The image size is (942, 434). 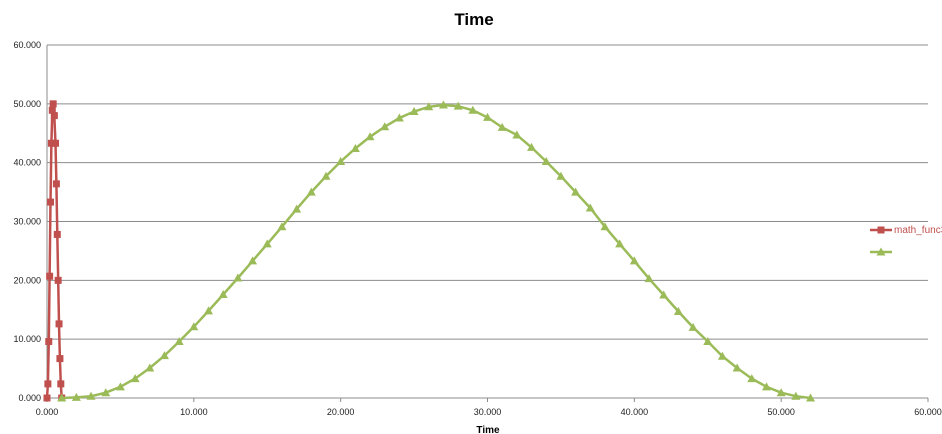 What do you see at coordinates (27, 104) in the screenshot?
I see `y-tick-label: 50.000` at bounding box center [27, 104].